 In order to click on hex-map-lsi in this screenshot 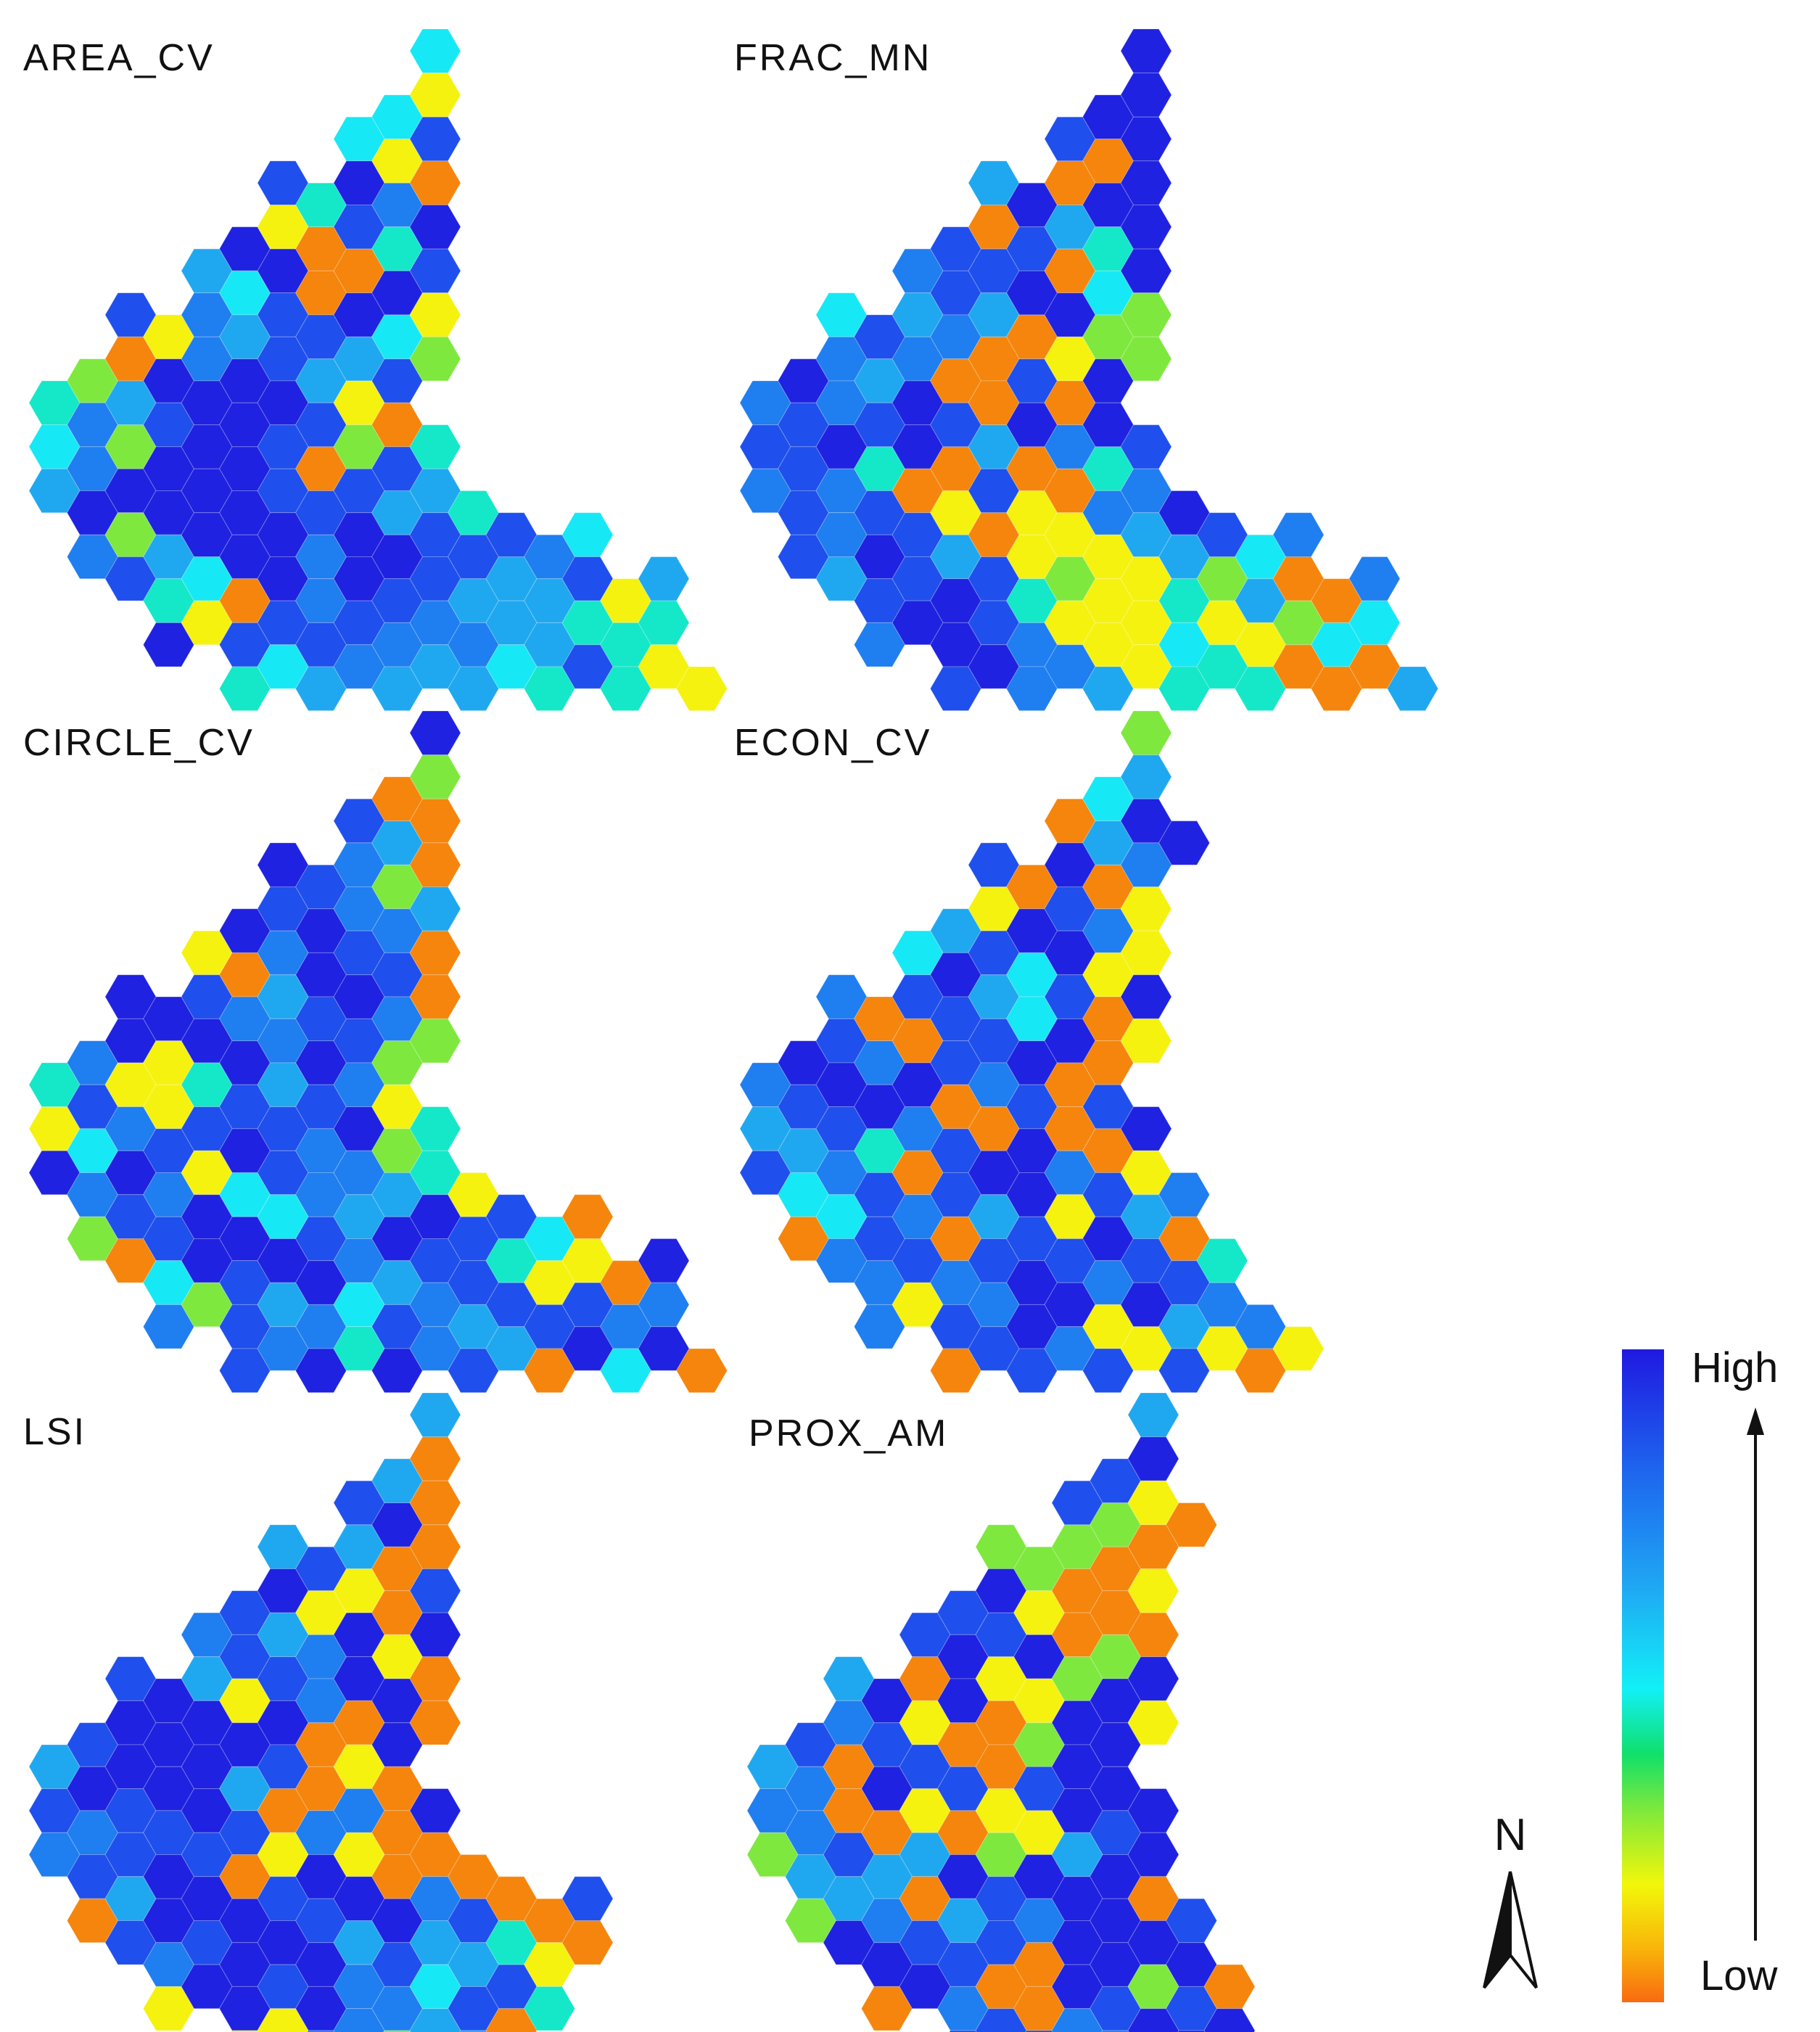, I will do `click(321, 1712)`.